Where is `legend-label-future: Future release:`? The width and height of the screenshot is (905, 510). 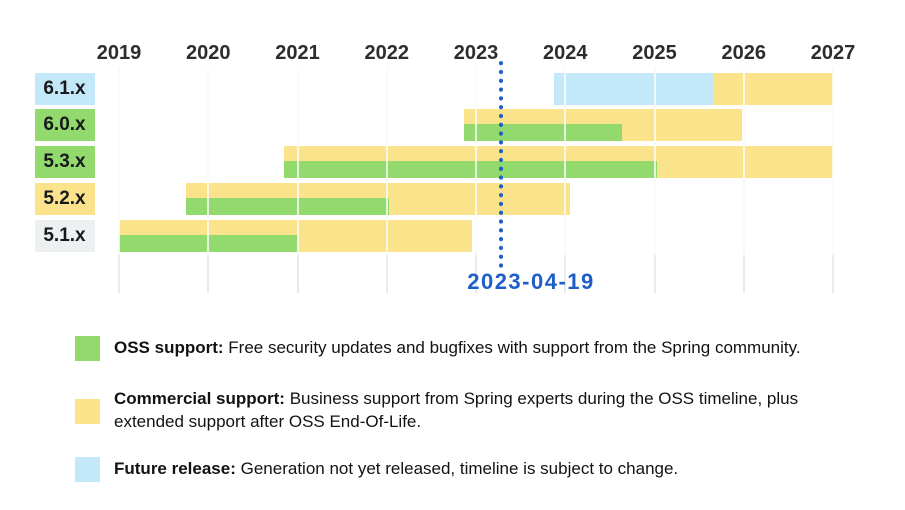 legend-label-future: Future release: is located at coordinates (175, 468).